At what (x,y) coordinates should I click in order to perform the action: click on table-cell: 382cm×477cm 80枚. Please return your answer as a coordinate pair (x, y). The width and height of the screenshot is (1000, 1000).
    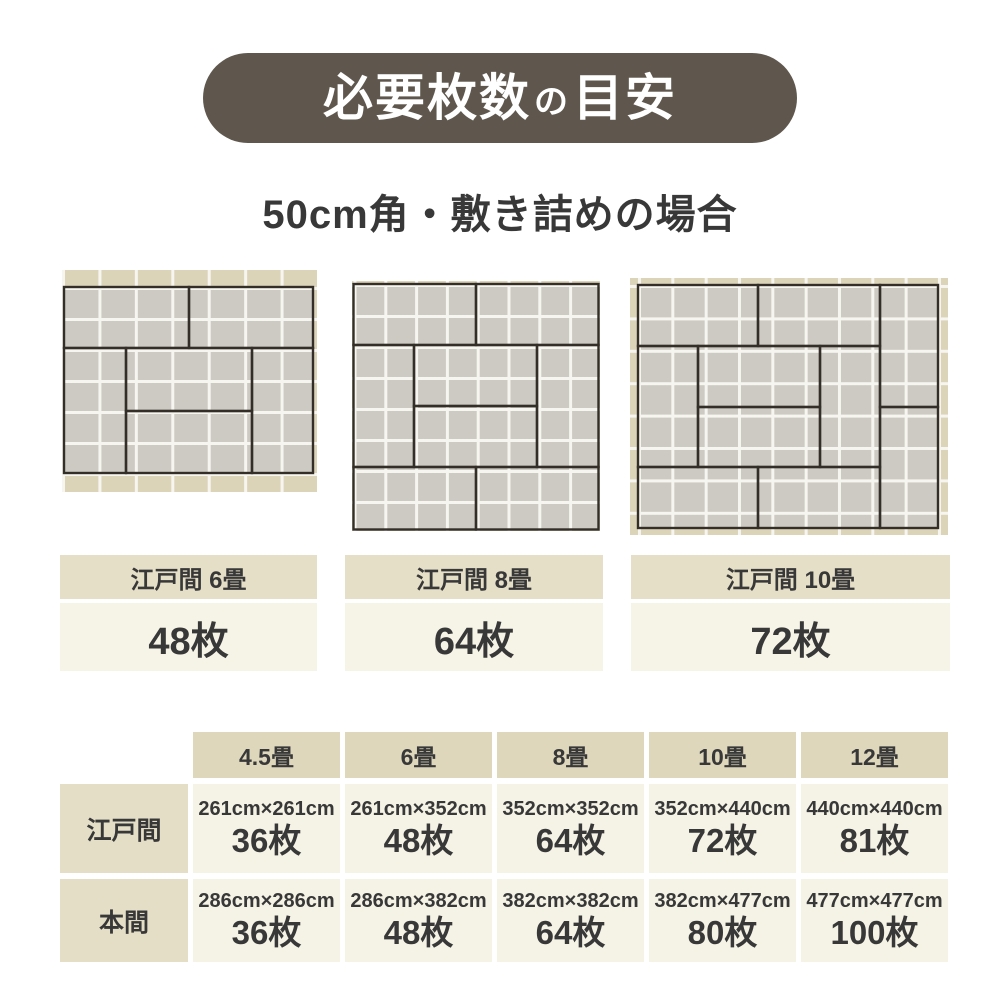
    Looking at the image, I should click on (722, 920).